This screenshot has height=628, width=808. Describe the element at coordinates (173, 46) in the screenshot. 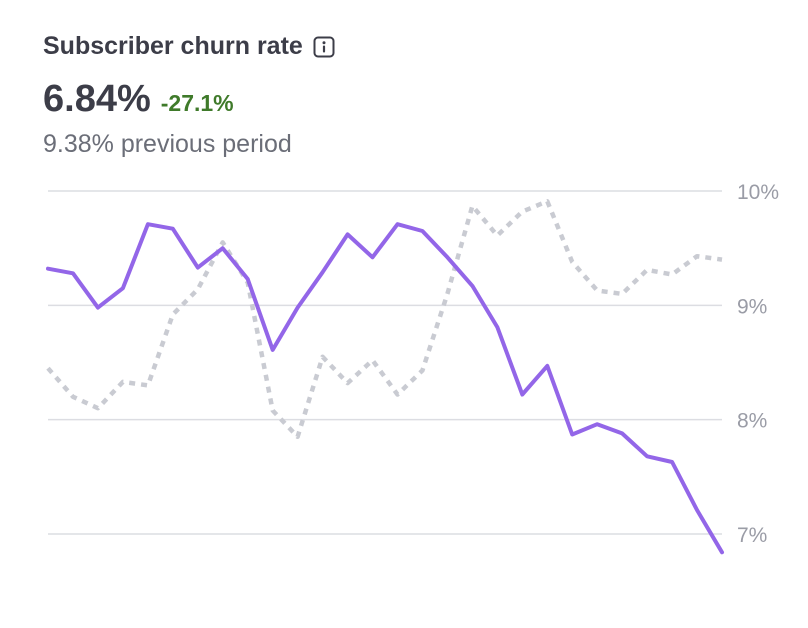

I see `chart-title: Subscriber churn rate` at that location.